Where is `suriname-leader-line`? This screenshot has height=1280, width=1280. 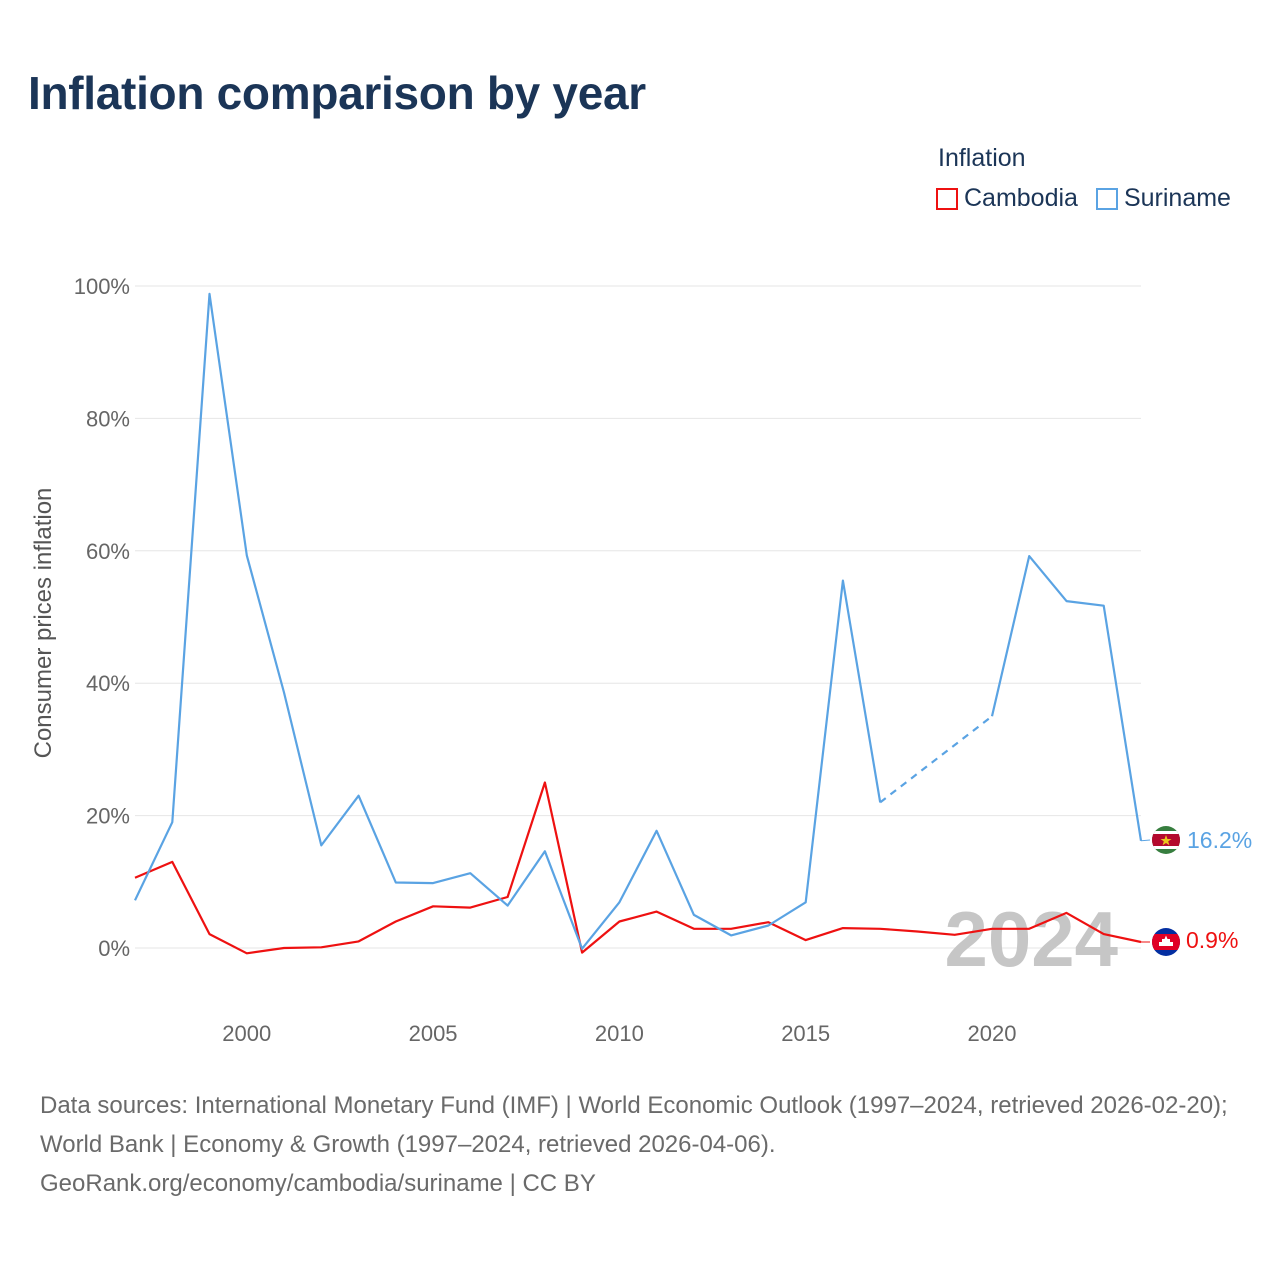 suriname-leader-line is located at coordinates (1145, 840).